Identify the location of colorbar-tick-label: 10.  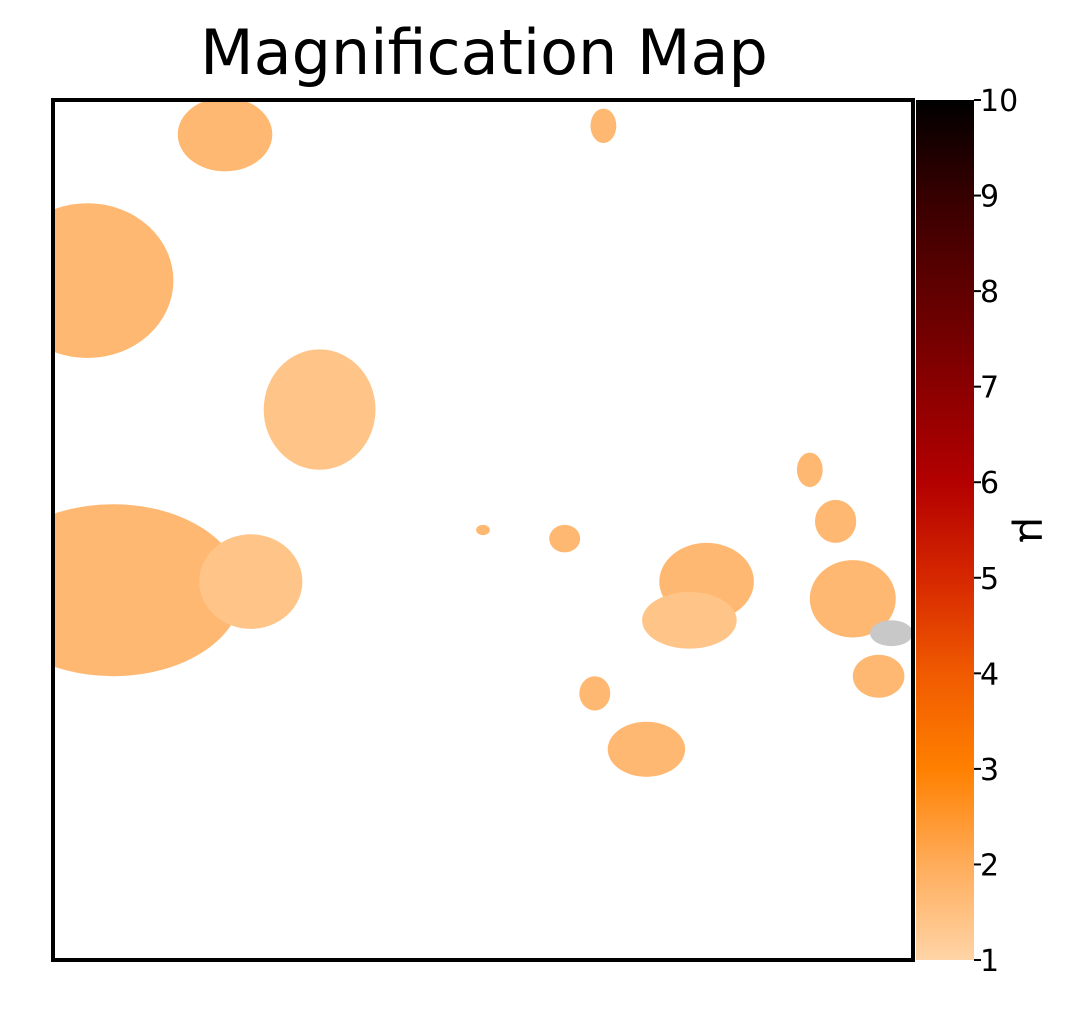
(999, 101).